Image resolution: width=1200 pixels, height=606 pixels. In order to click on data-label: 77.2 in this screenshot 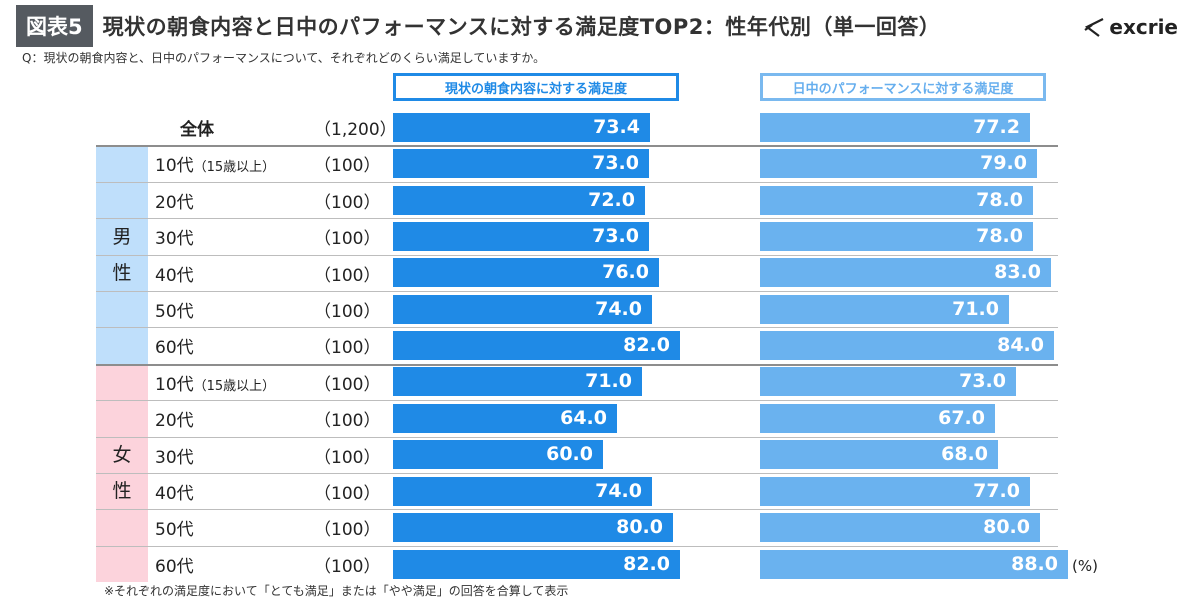, I will do `click(996, 127)`.